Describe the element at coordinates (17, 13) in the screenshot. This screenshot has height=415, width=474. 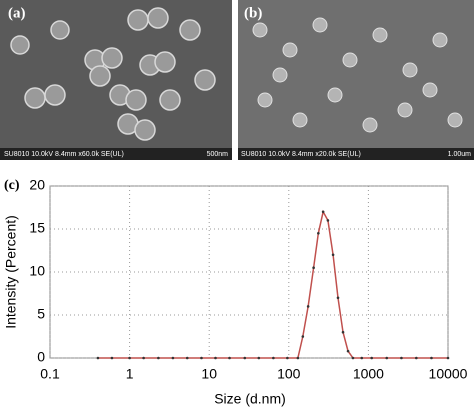
I see `panel-label: (a)` at that location.